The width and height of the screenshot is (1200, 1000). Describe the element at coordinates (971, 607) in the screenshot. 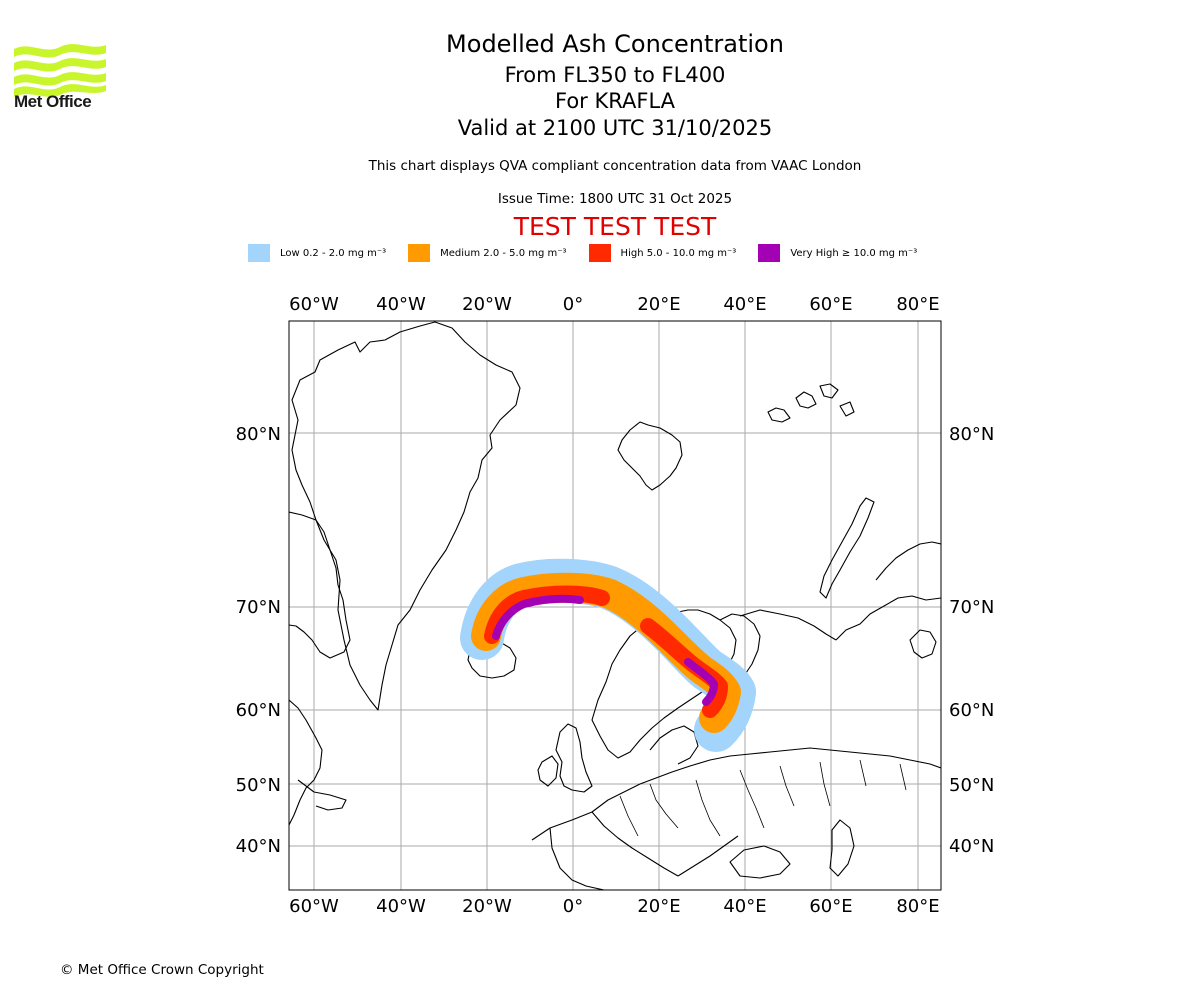

I see `lat-tick-70n-right: 70°N` at that location.